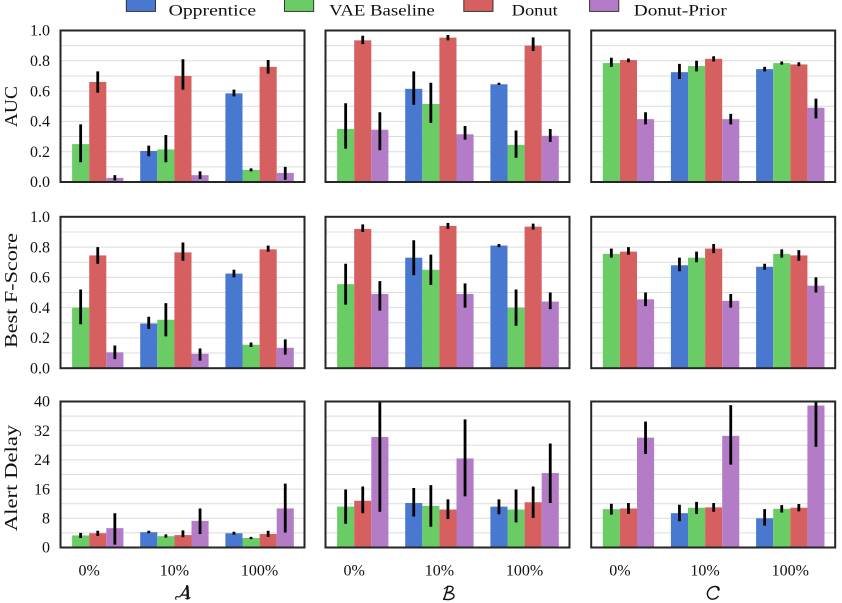 Image resolution: width=842 pixels, height=603 pixels. What do you see at coordinates (535, 11) in the screenshot?
I see `svg-text: Donut` at bounding box center [535, 11].